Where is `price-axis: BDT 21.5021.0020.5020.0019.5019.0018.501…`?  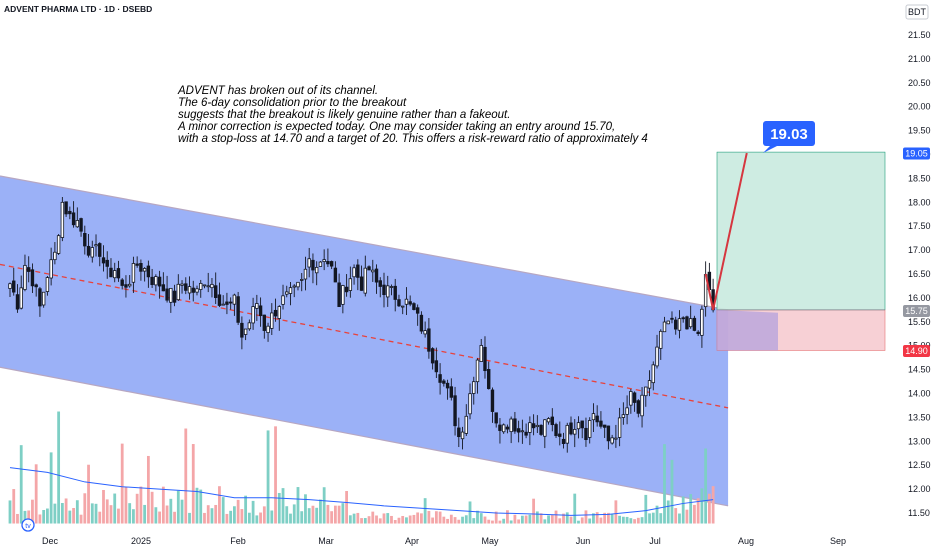
price-axis: BDT 21.5021.0020.5020.0019.5019.0018.501… is located at coordinates (916, 275).